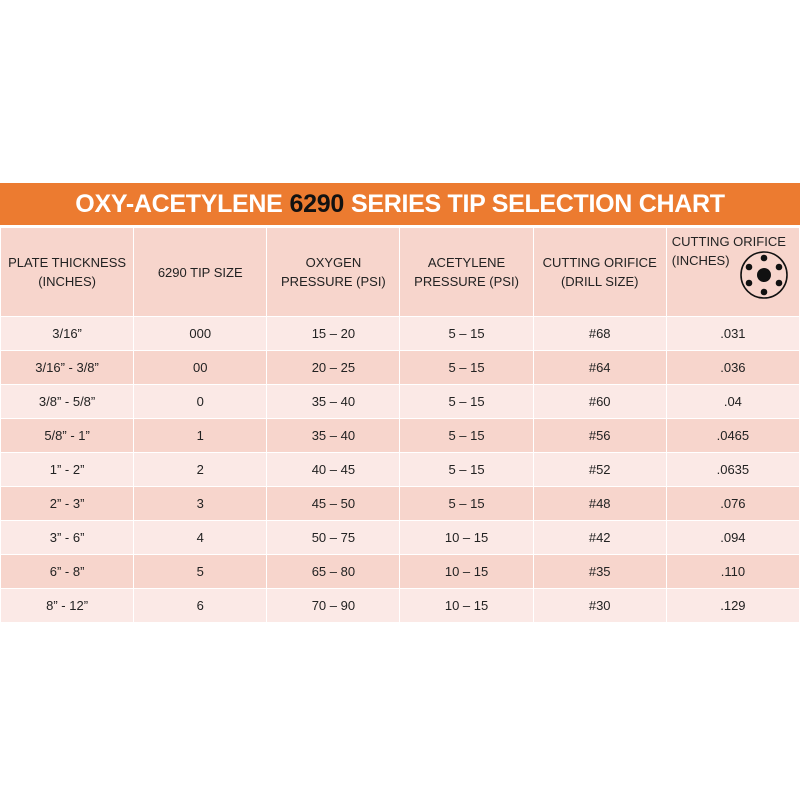  What do you see at coordinates (200, 469) in the screenshot?
I see `cell-tip-size: 2` at bounding box center [200, 469].